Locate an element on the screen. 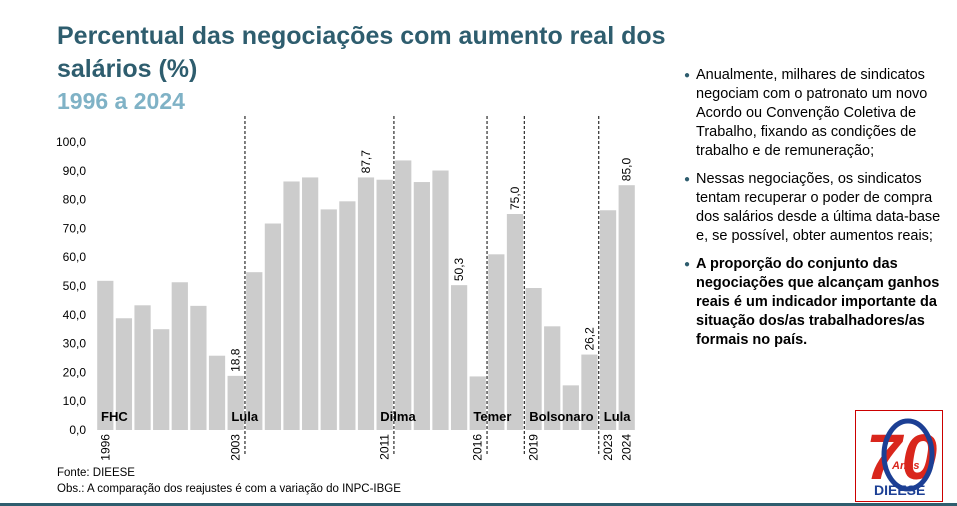 The width and height of the screenshot is (957, 506). y-tick-label: 80,0 is located at coordinates (75, 200).